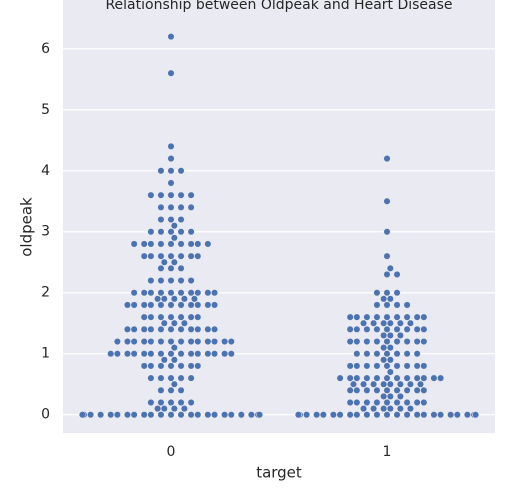  I want to click on x-axis-label: target, so click(279, 473).